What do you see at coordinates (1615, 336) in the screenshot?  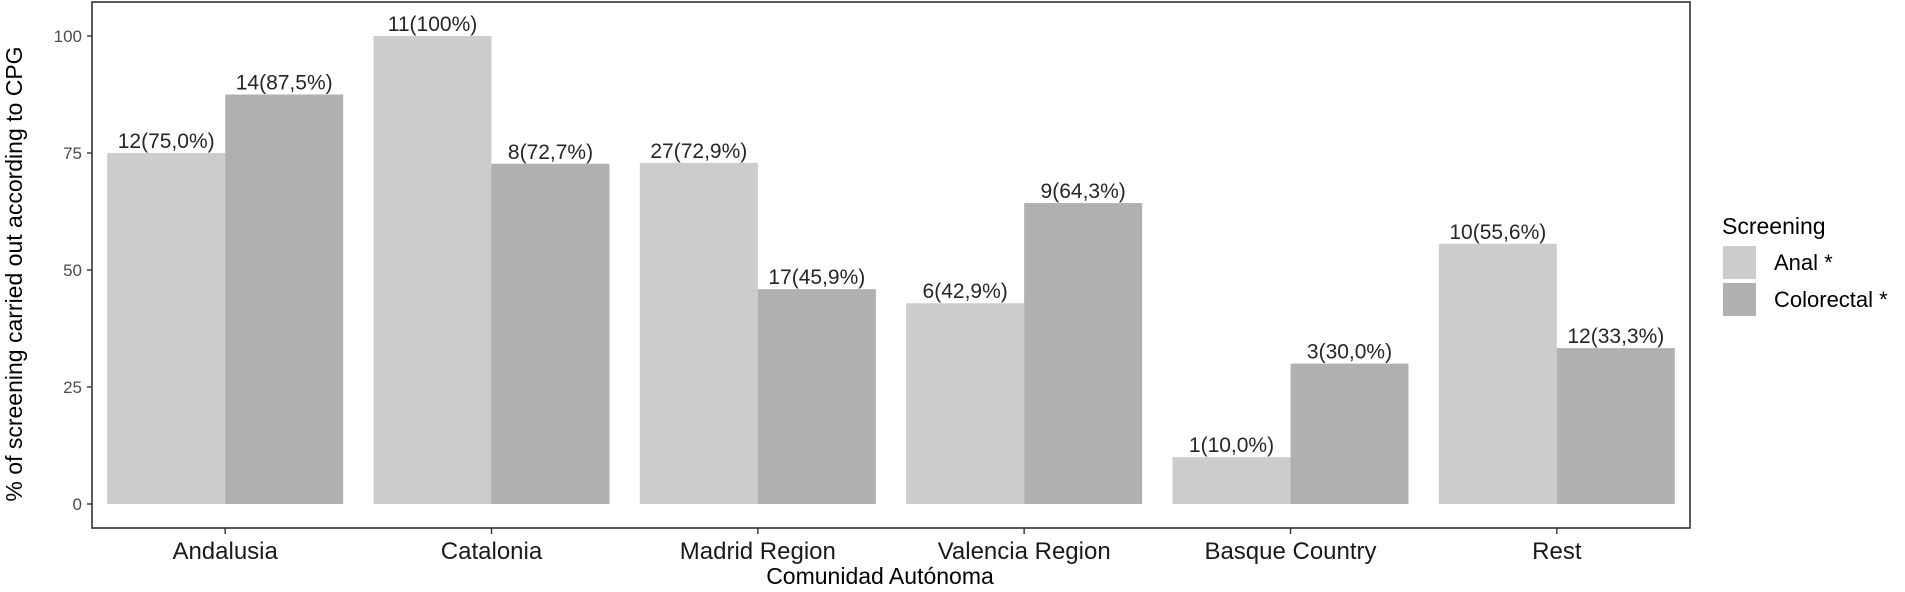 I see `data-label: 12(33,3%)` at bounding box center [1615, 336].